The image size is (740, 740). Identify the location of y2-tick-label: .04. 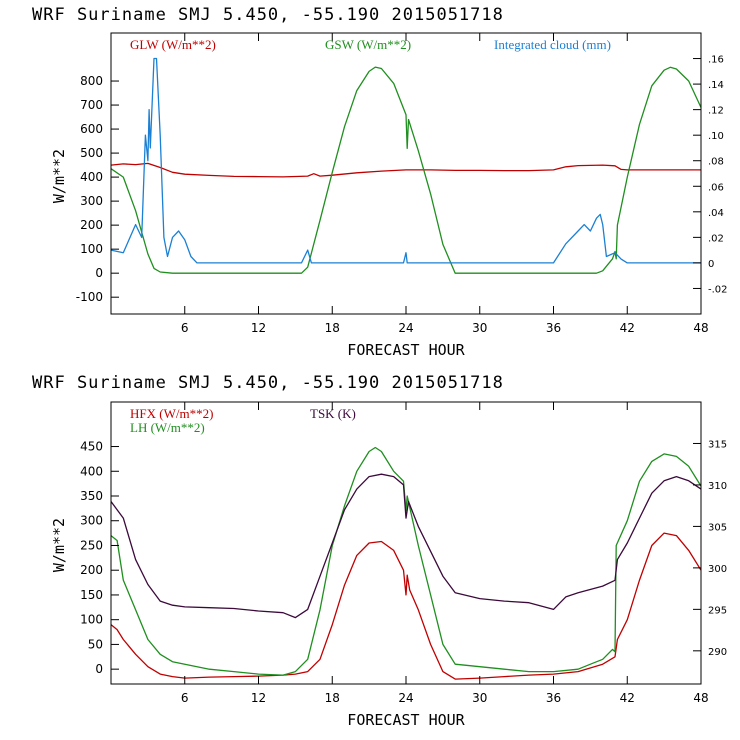
(716, 213).